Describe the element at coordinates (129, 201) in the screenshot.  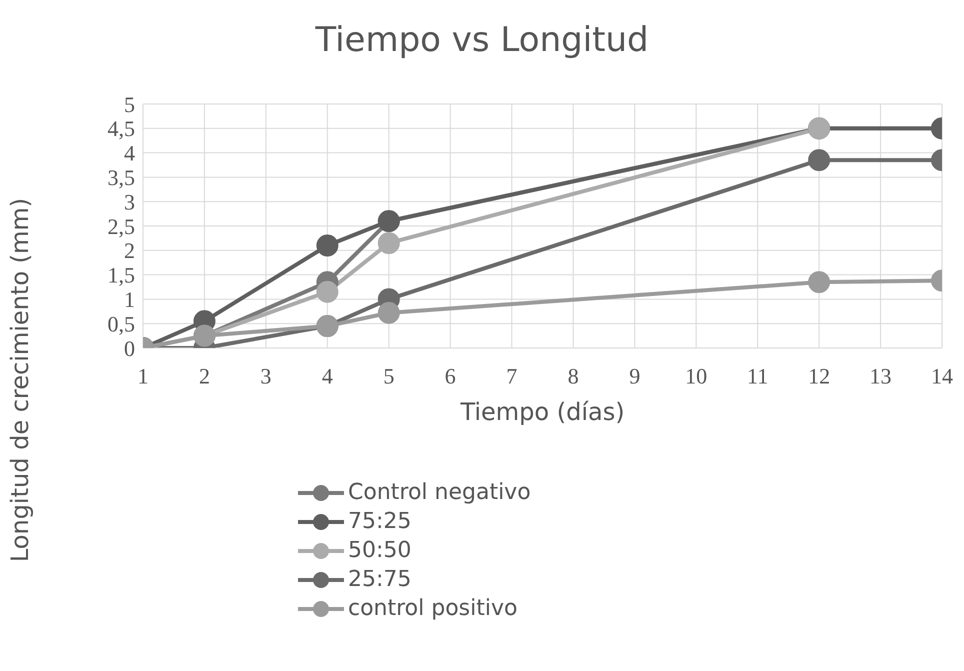
I see `y-tick-label: 3` at that location.